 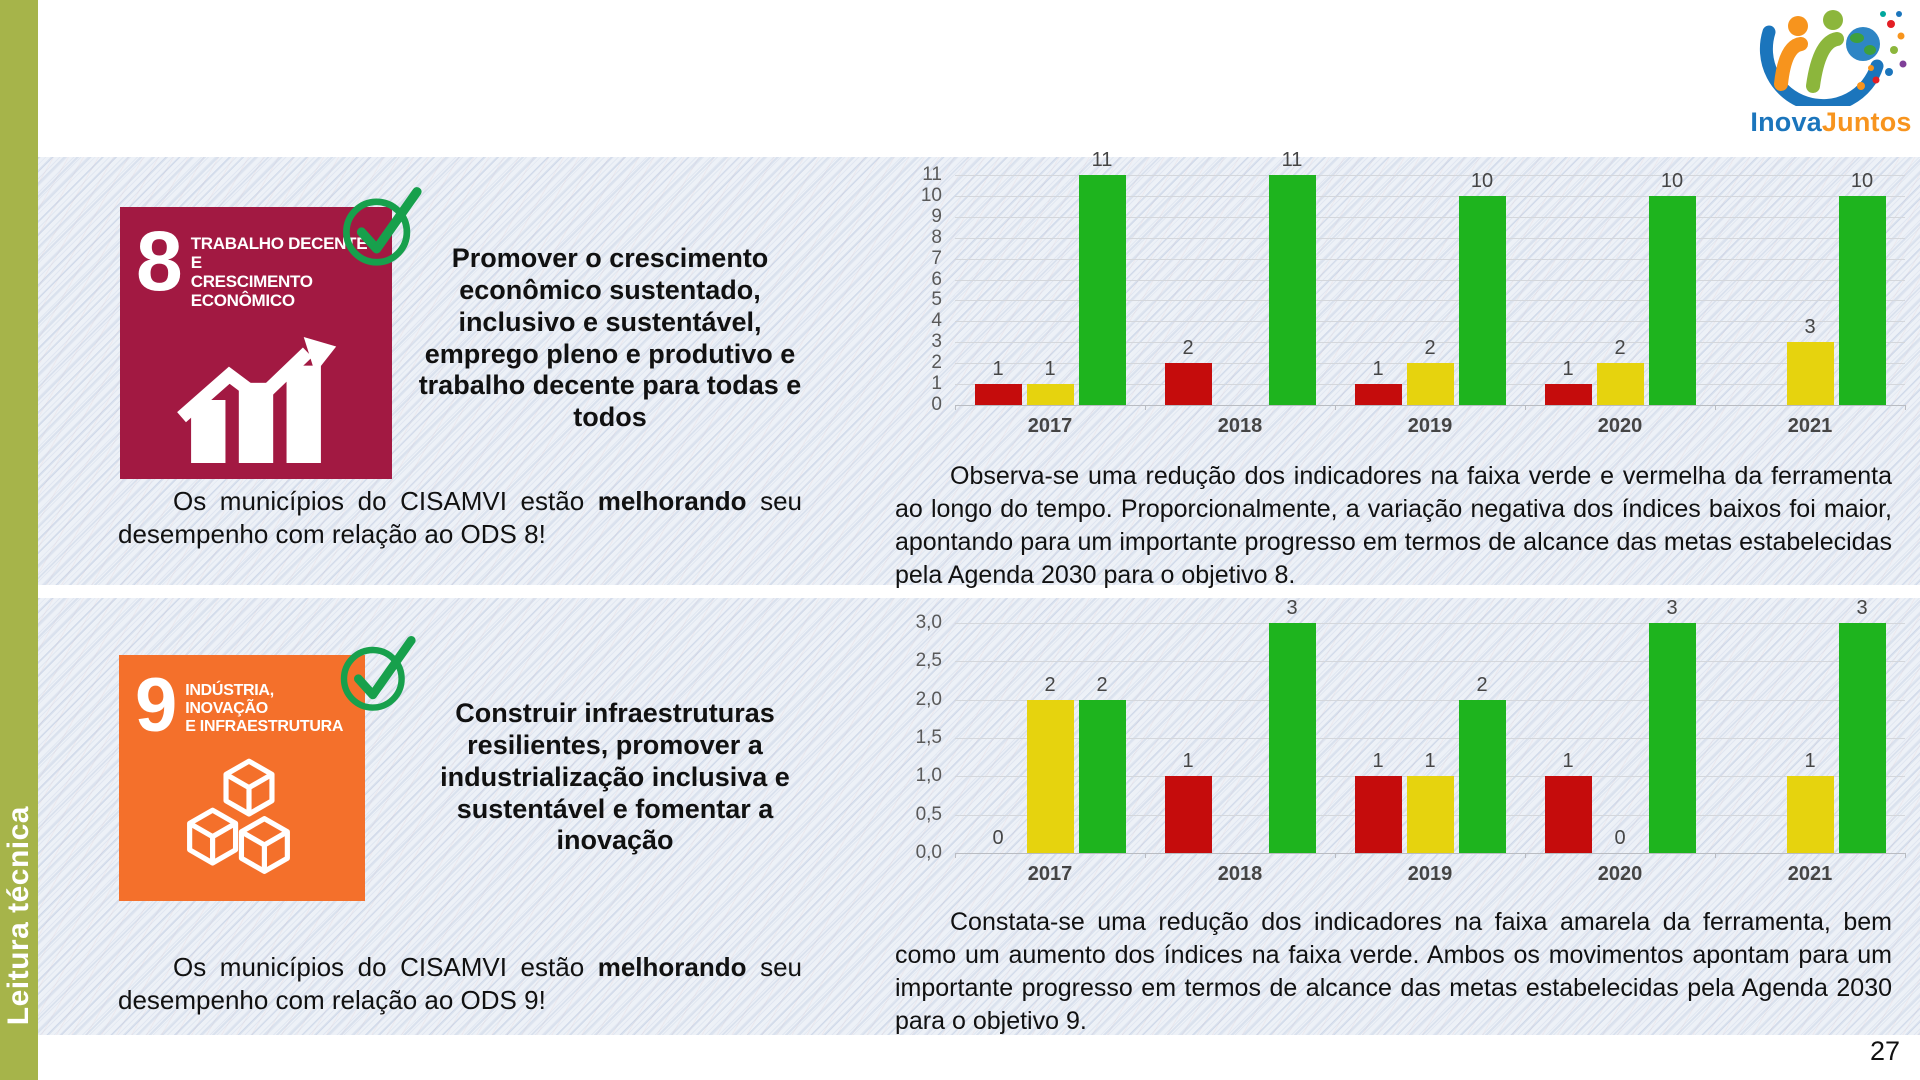 I want to click on y-axis-tick-label: 4, so click(x=936, y=321).